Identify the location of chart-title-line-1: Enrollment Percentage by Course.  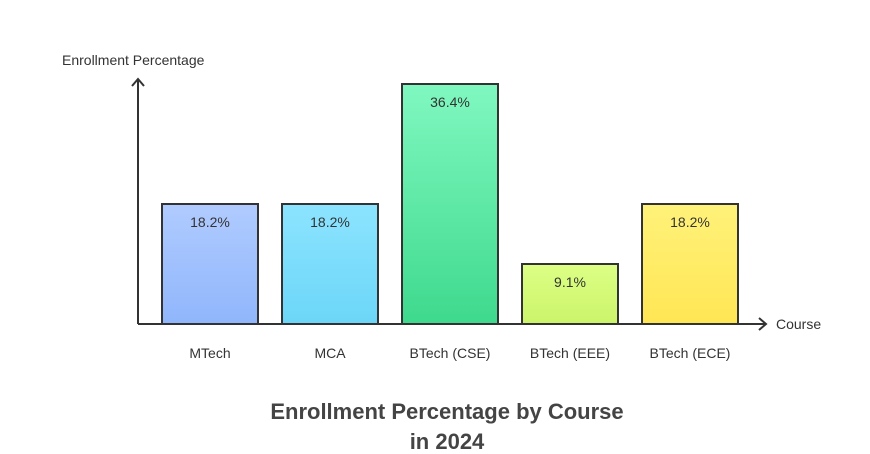
(446, 411).